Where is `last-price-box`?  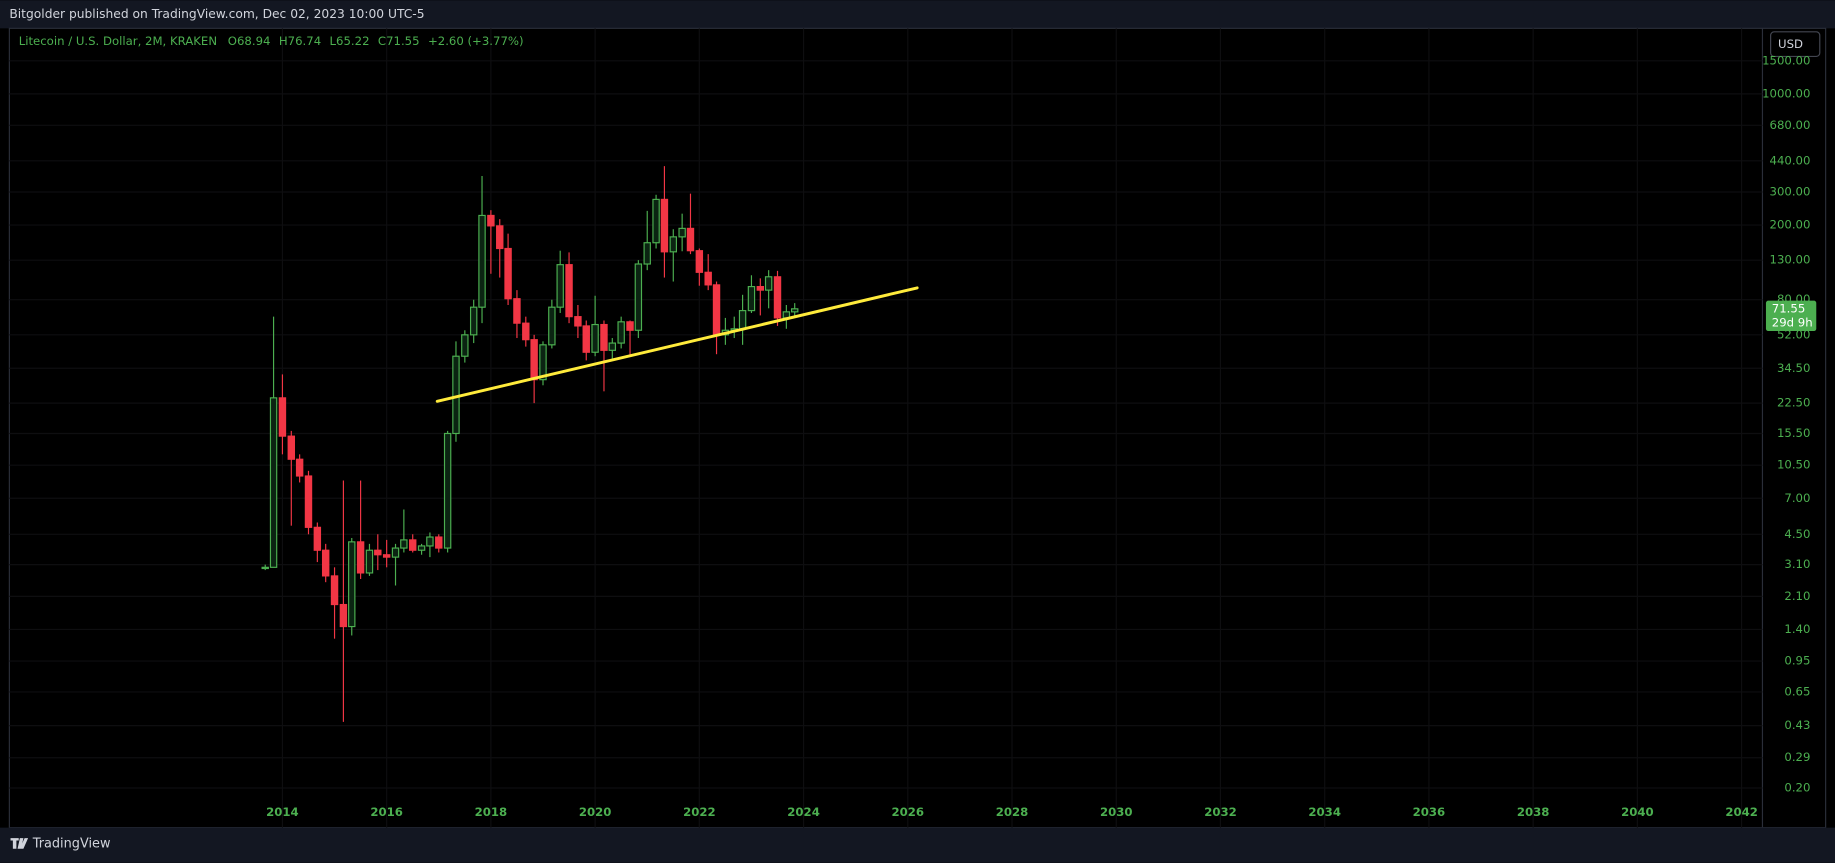 last-price-box is located at coordinates (1791, 316).